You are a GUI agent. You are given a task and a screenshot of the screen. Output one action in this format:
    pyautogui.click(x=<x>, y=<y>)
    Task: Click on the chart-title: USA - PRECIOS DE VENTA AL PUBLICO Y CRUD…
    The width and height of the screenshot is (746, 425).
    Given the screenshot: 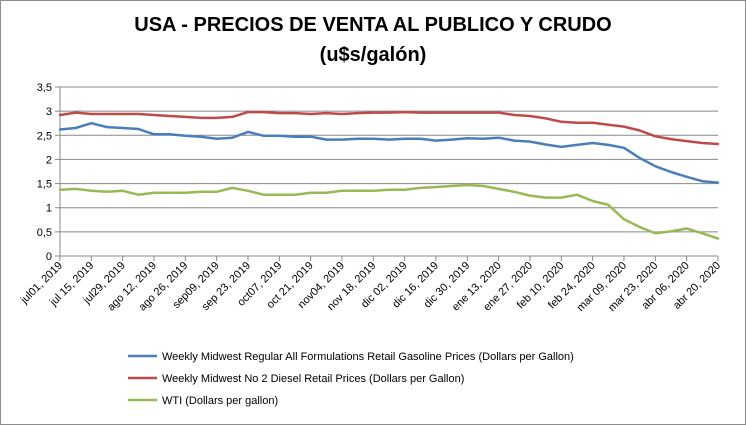 What is the action you would take?
    pyautogui.click(x=373, y=40)
    